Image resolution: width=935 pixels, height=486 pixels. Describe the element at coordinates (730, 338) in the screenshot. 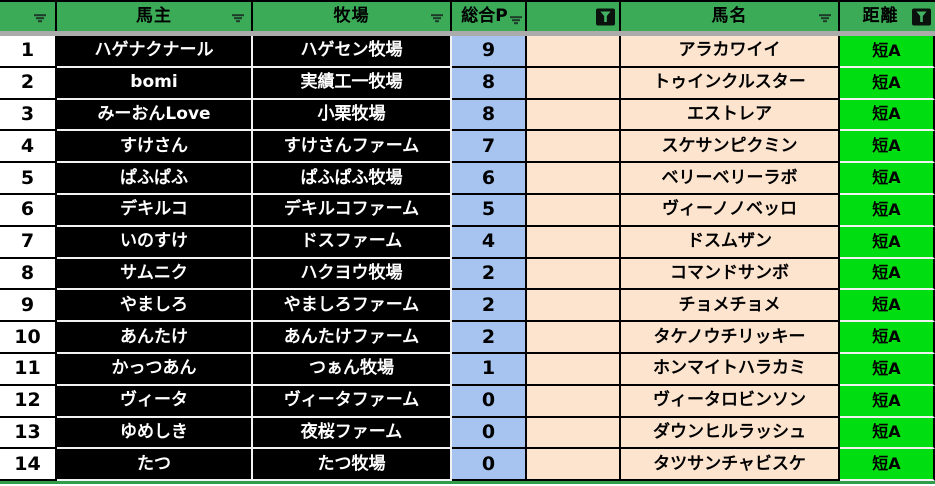

I see `cell-name: タケノウチリッキー` at that location.